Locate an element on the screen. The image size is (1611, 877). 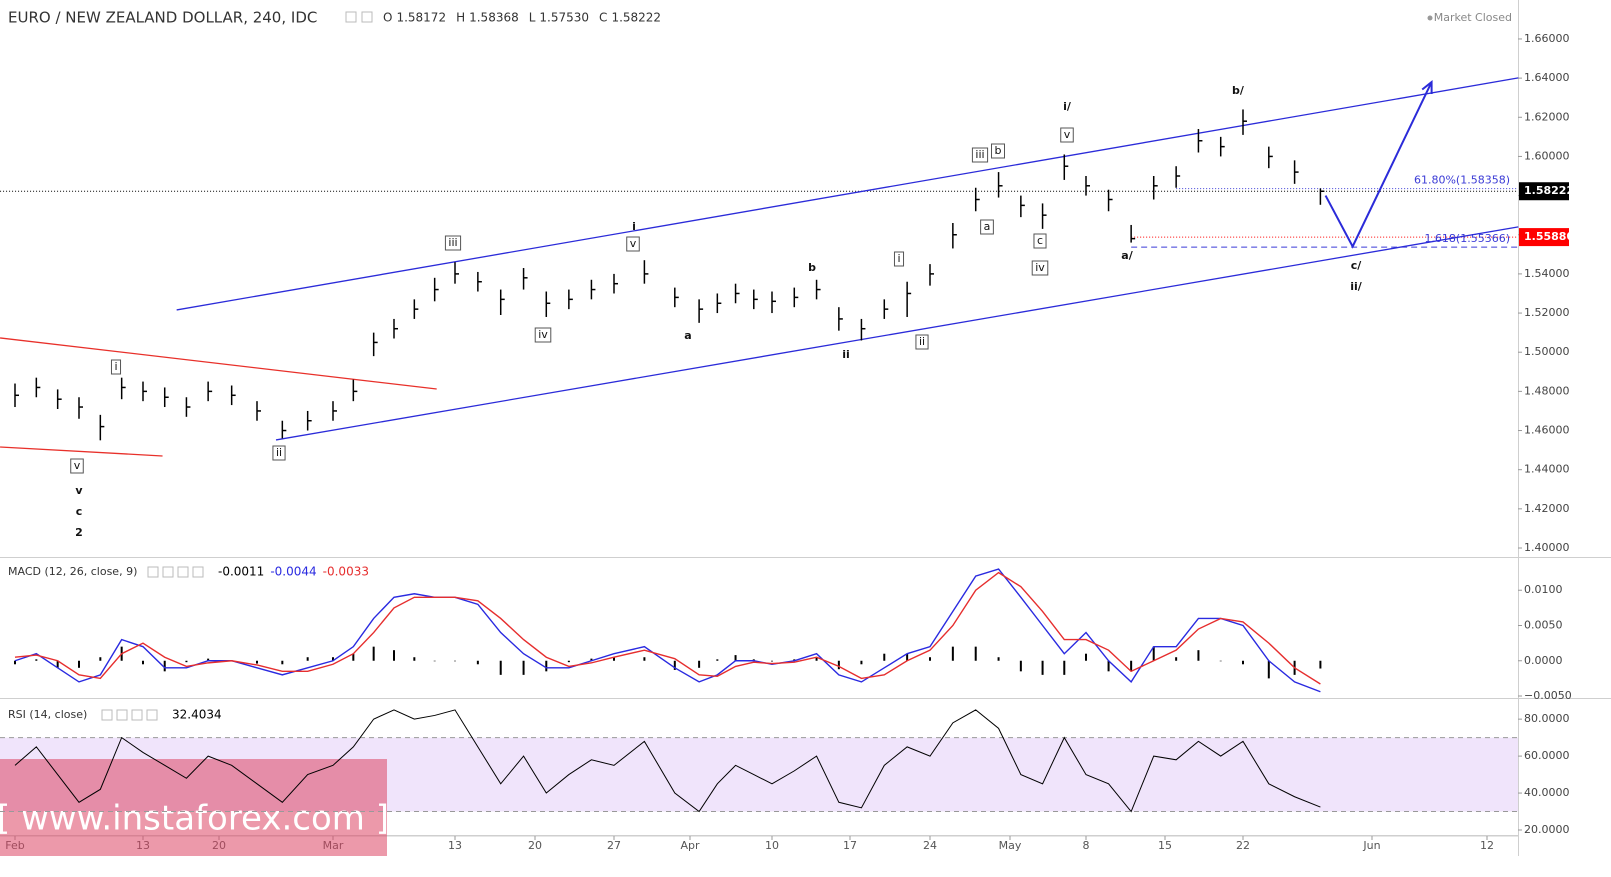
x-tick-label: 10 is located at coordinates (772, 845).